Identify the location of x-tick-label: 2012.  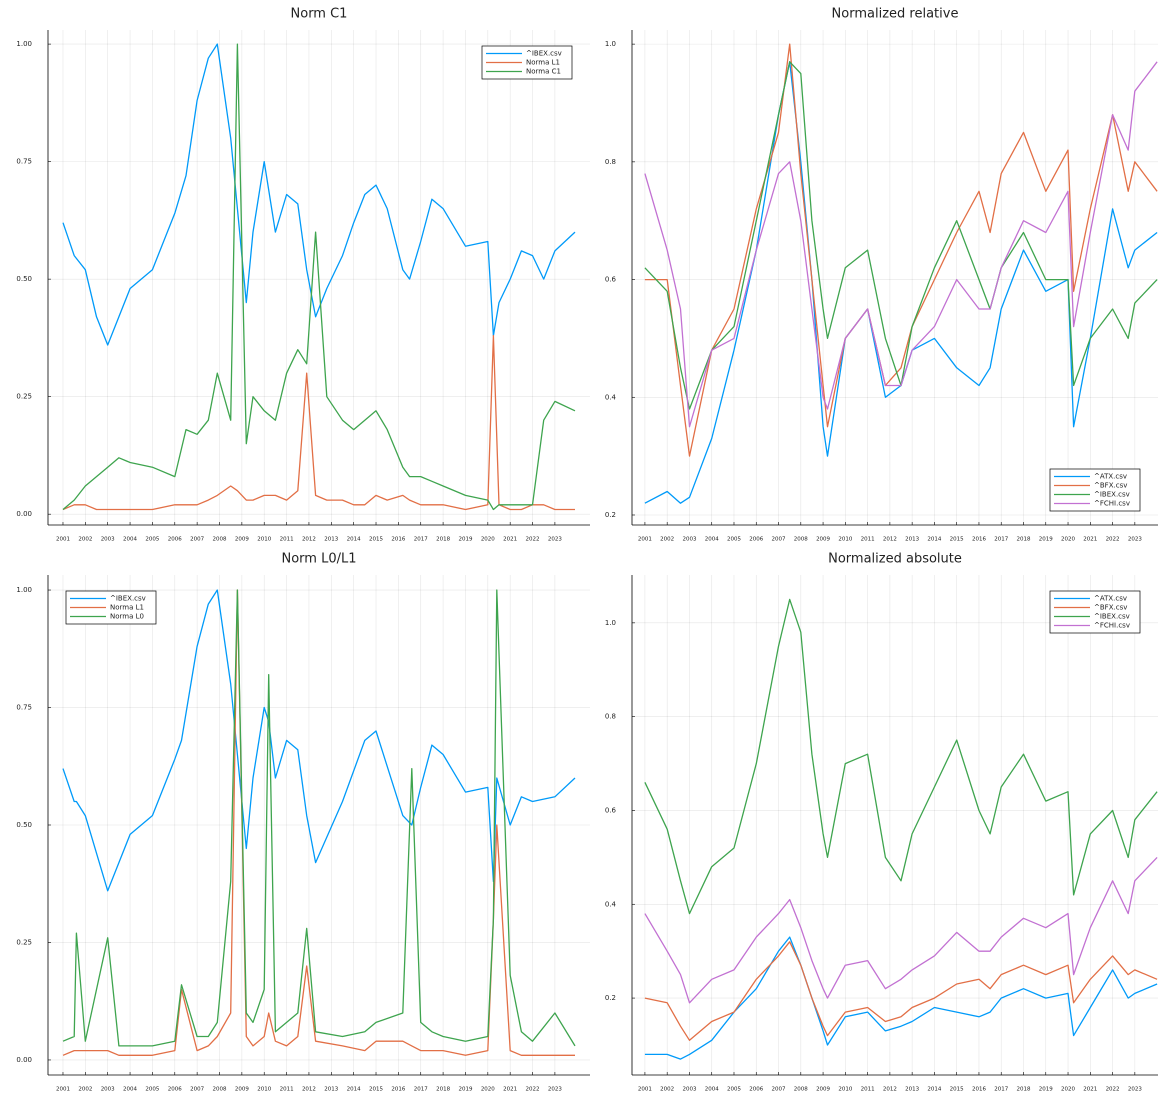
(890, 540).